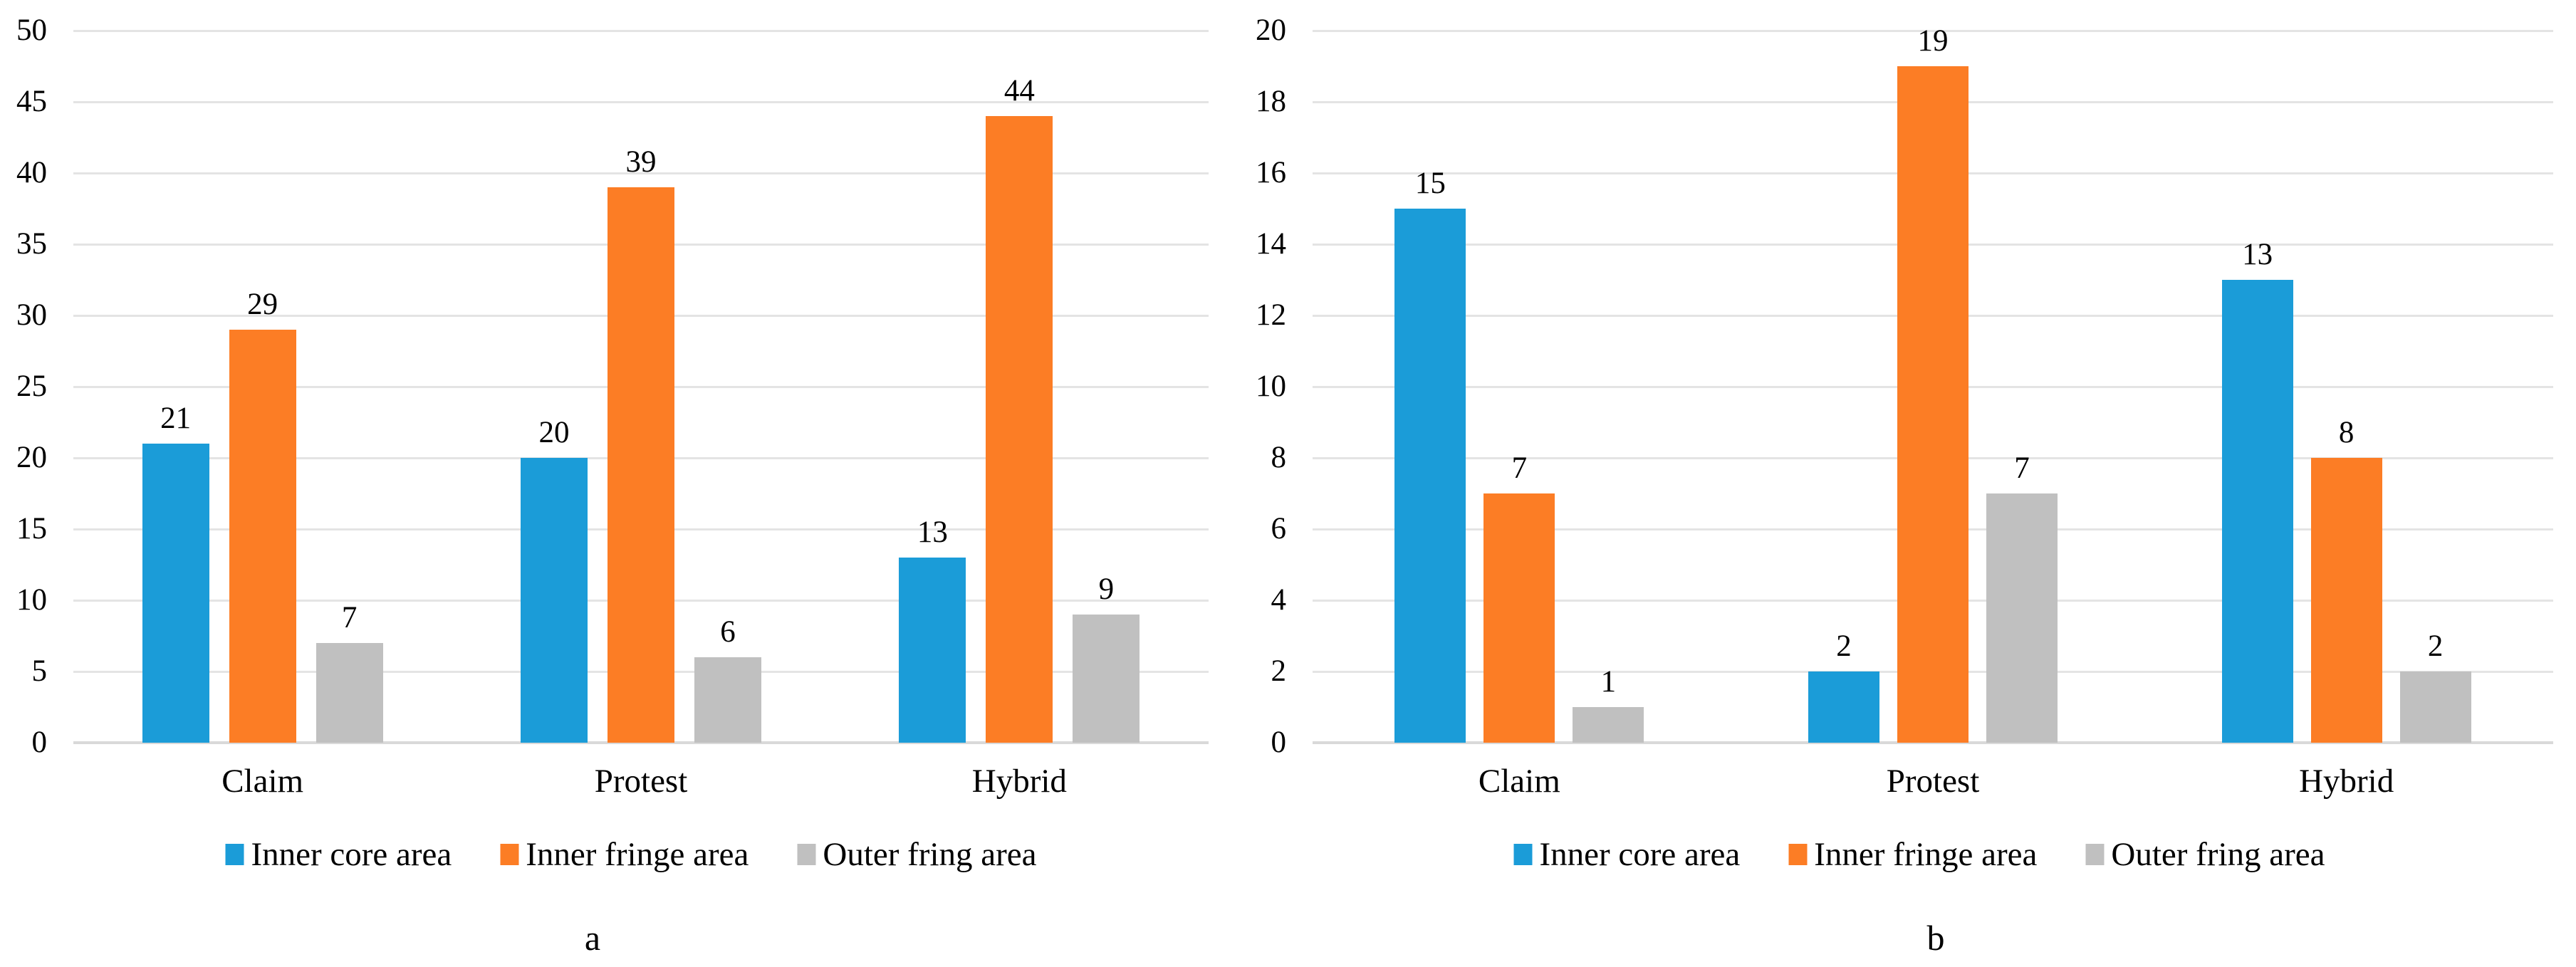  Describe the element at coordinates (1279, 600) in the screenshot. I see `y-axis-tick-4: 4` at that location.